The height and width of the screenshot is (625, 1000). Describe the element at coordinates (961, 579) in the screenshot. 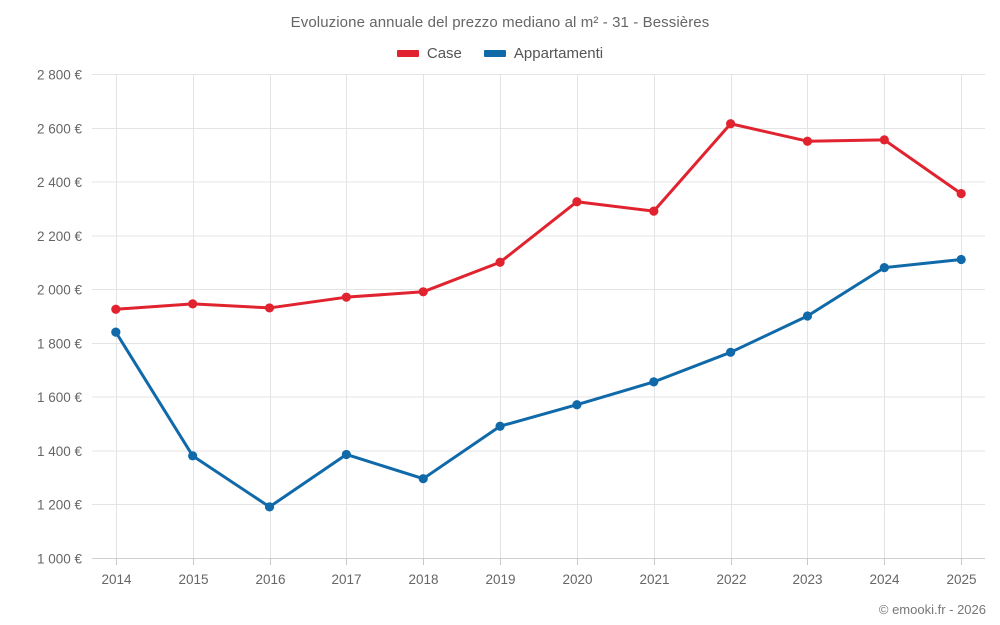

I see `x-tick-label: 2025` at that location.